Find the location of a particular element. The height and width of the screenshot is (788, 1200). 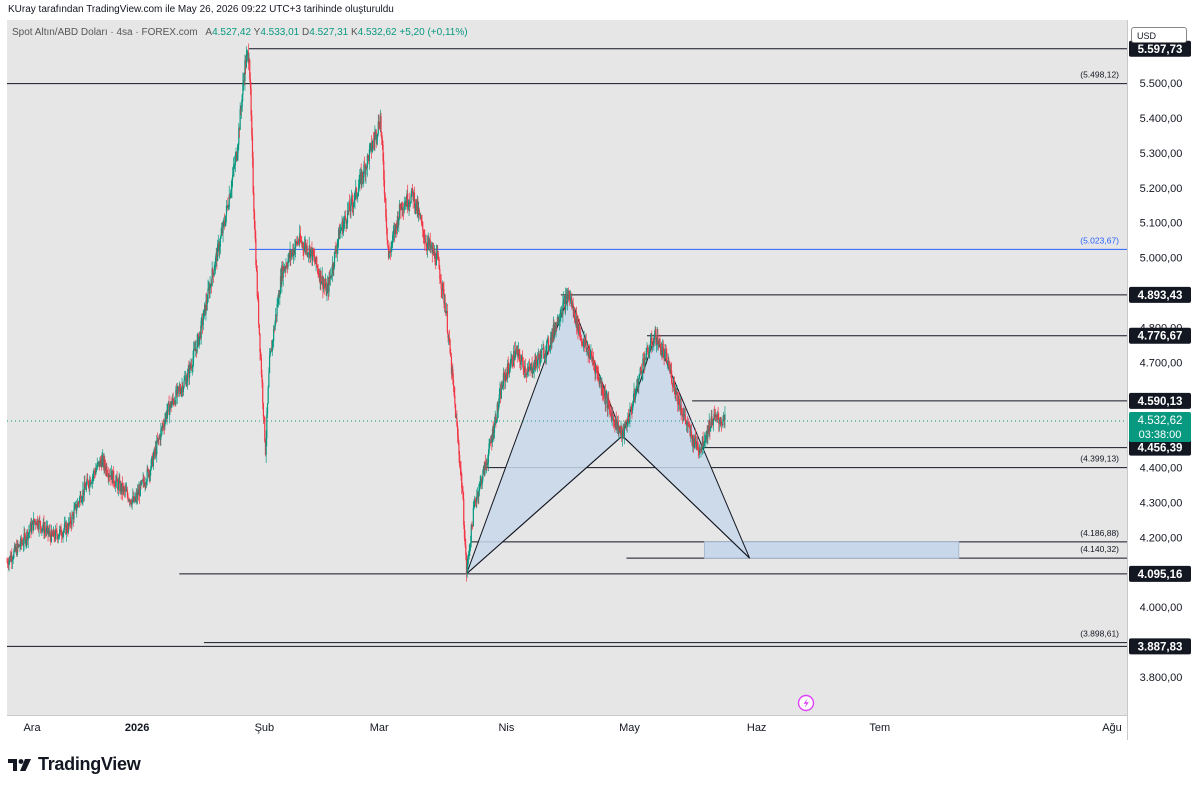

time-axis-label: 2026 is located at coordinates (137, 728).